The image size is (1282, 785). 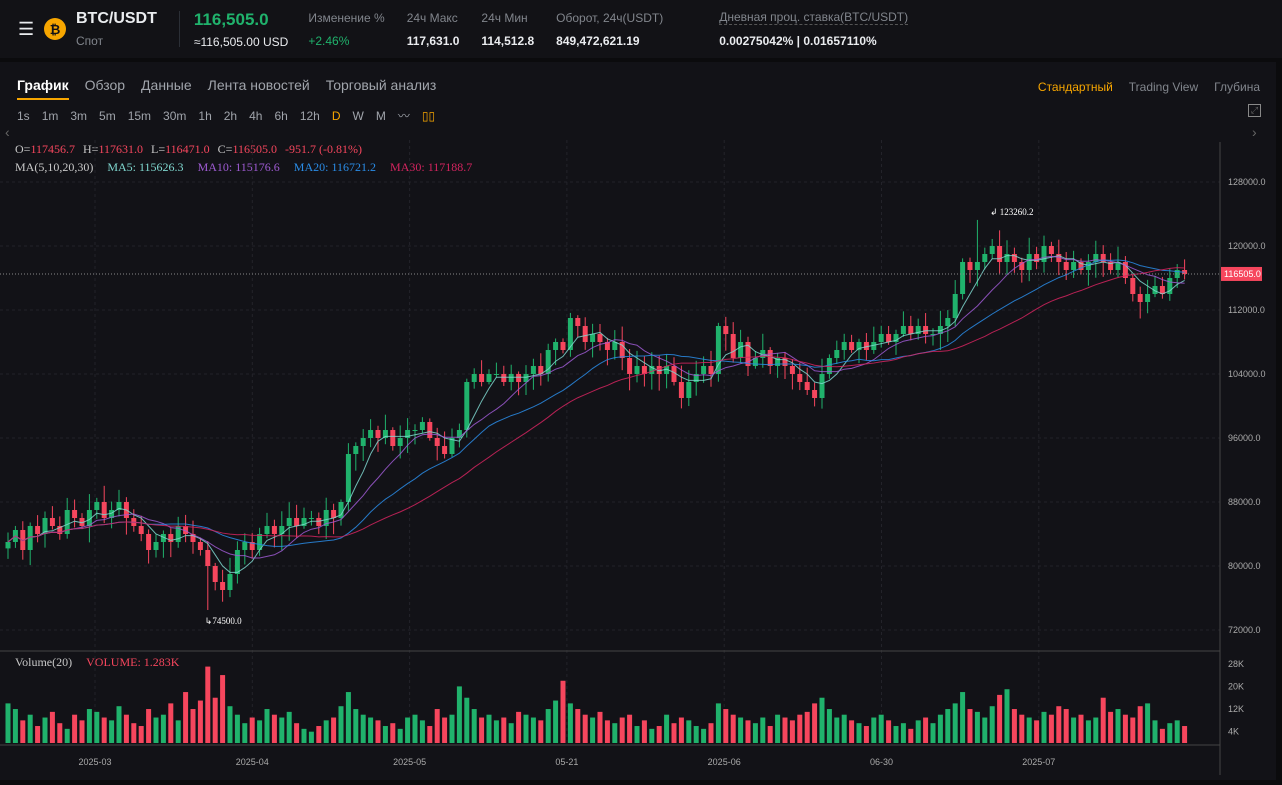 I want to click on view-tradingview: Trading View, so click(x=1163, y=87).